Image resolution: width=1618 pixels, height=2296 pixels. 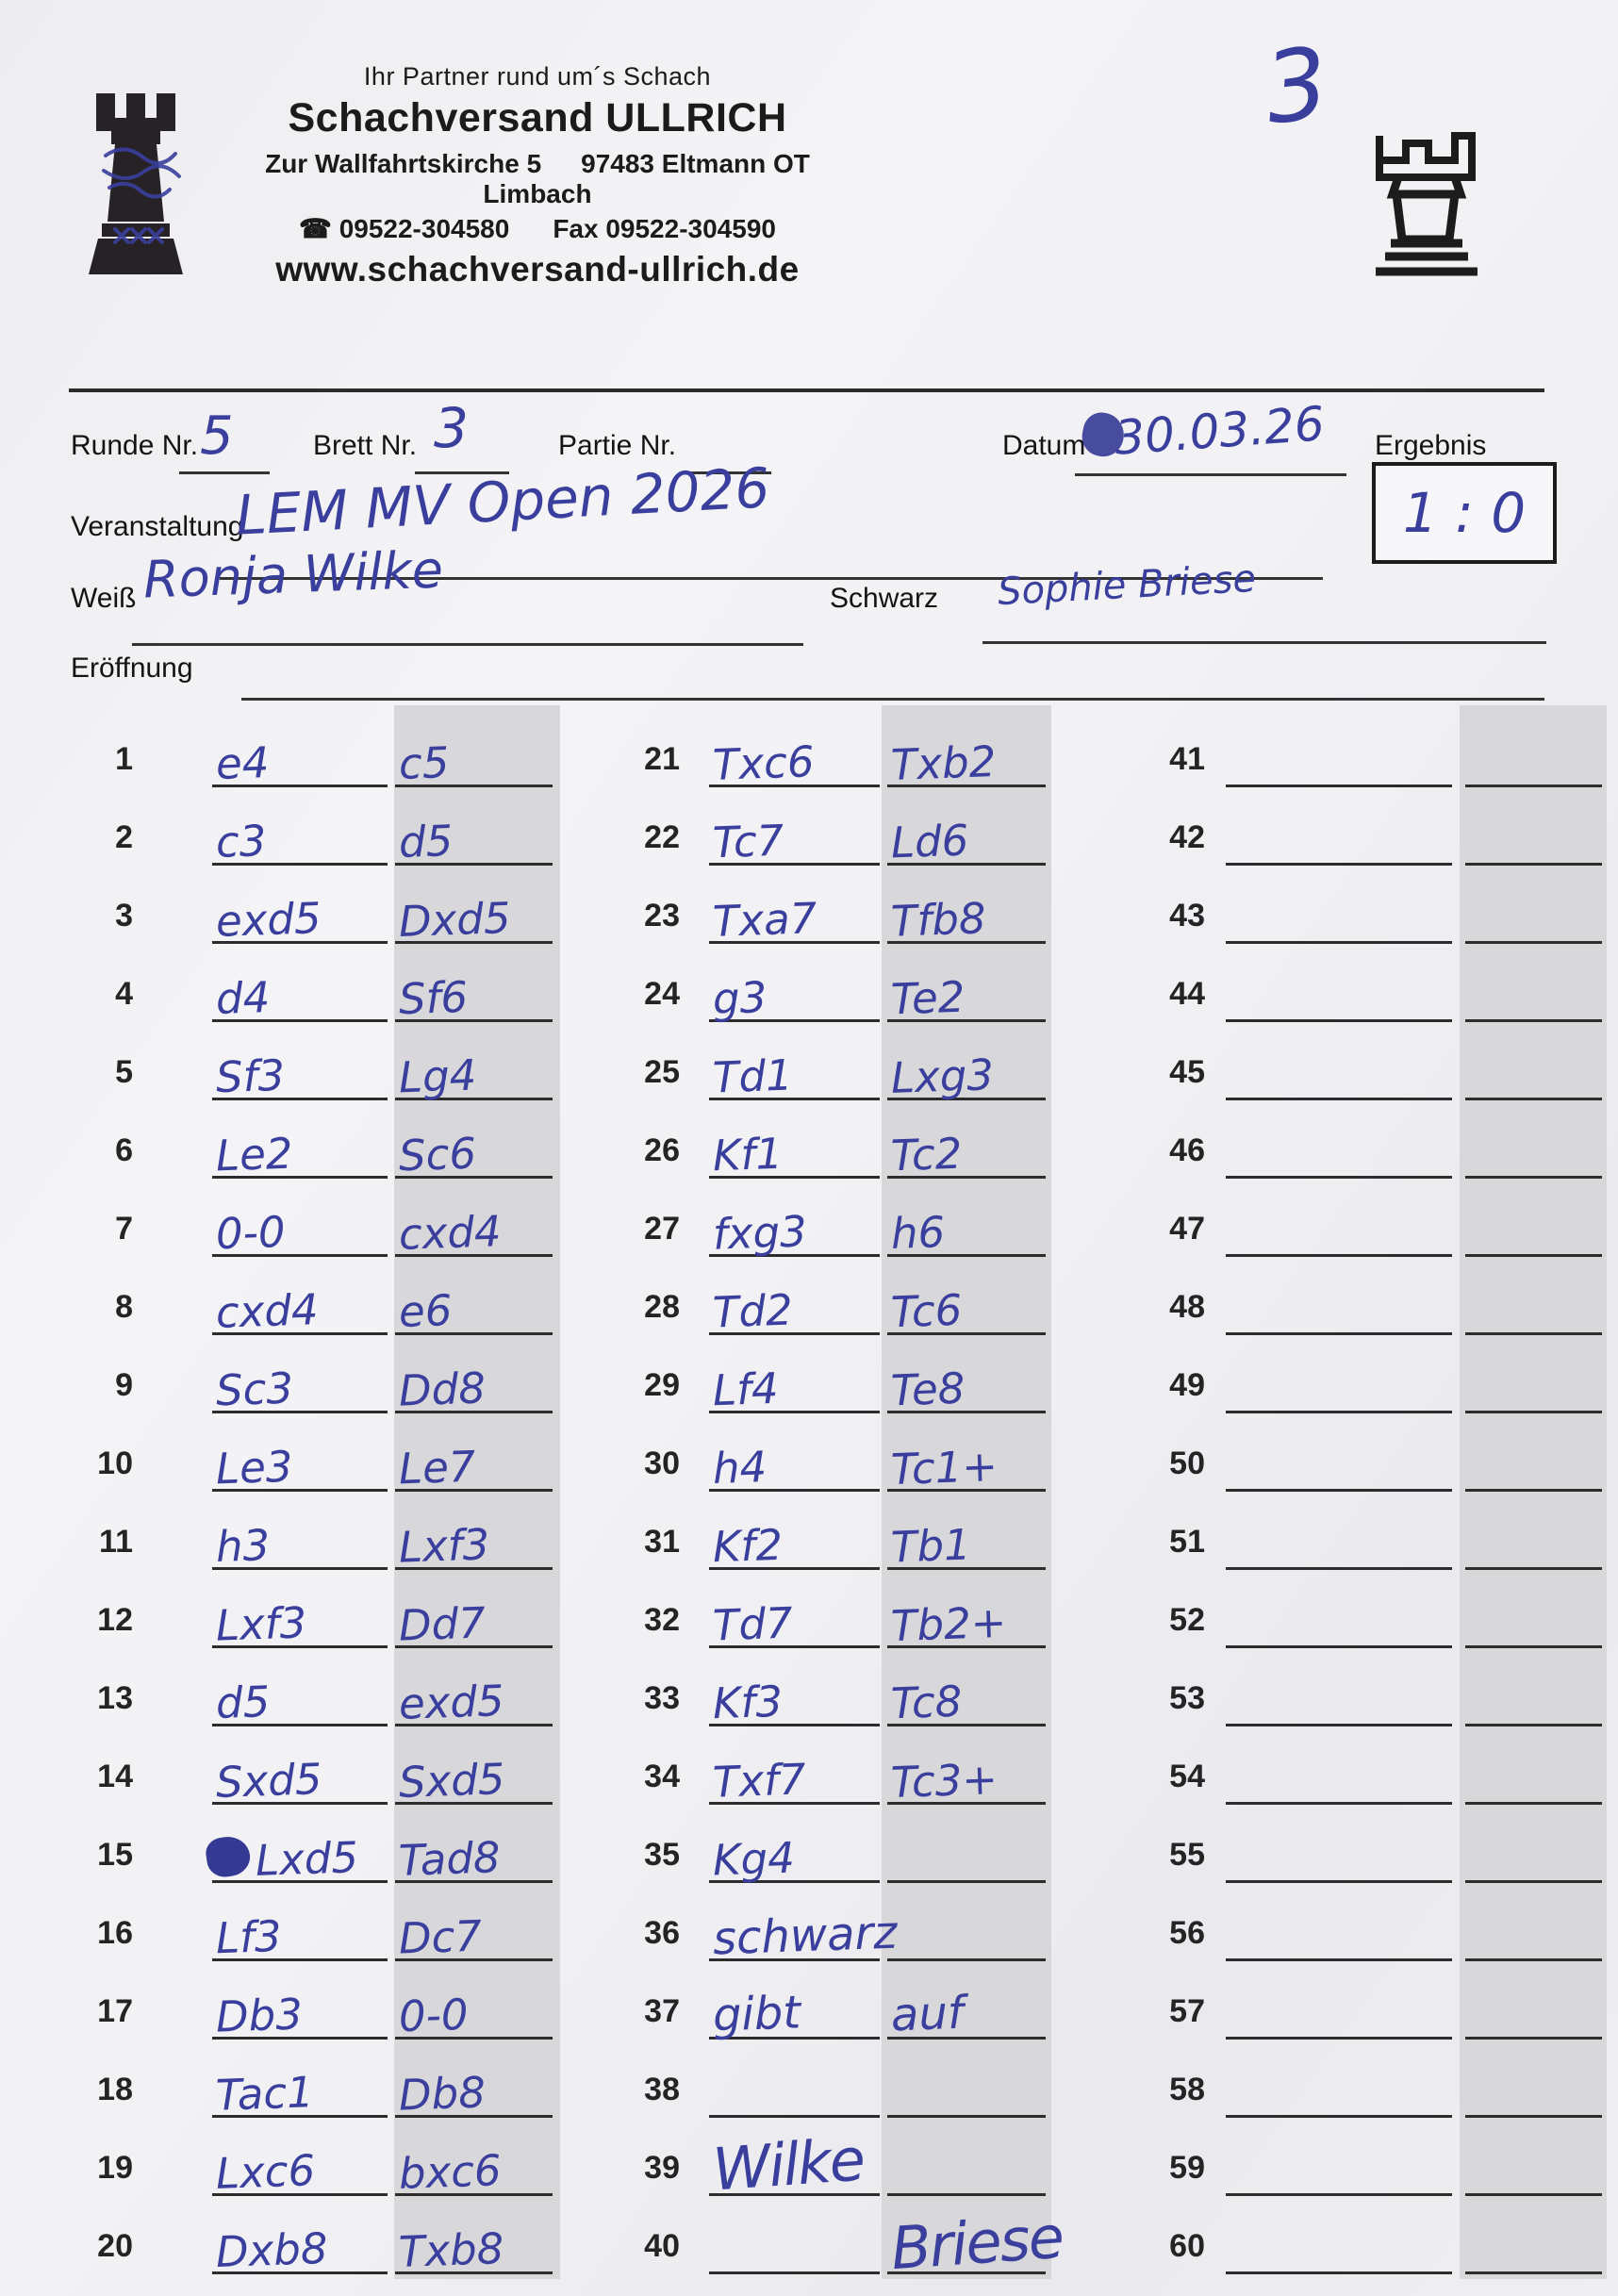 I want to click on weiss-label: Weiß, so click(x=104, y=598).